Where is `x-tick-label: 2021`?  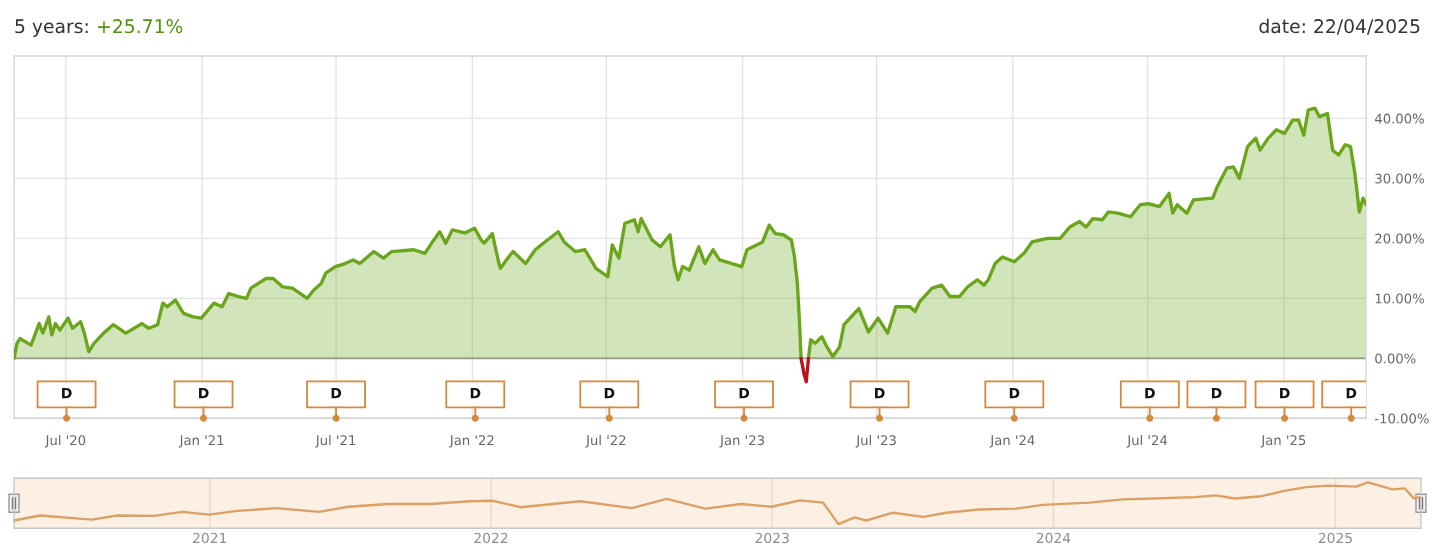
x-tick-label: 2021 is located at coordinates (210, 538).